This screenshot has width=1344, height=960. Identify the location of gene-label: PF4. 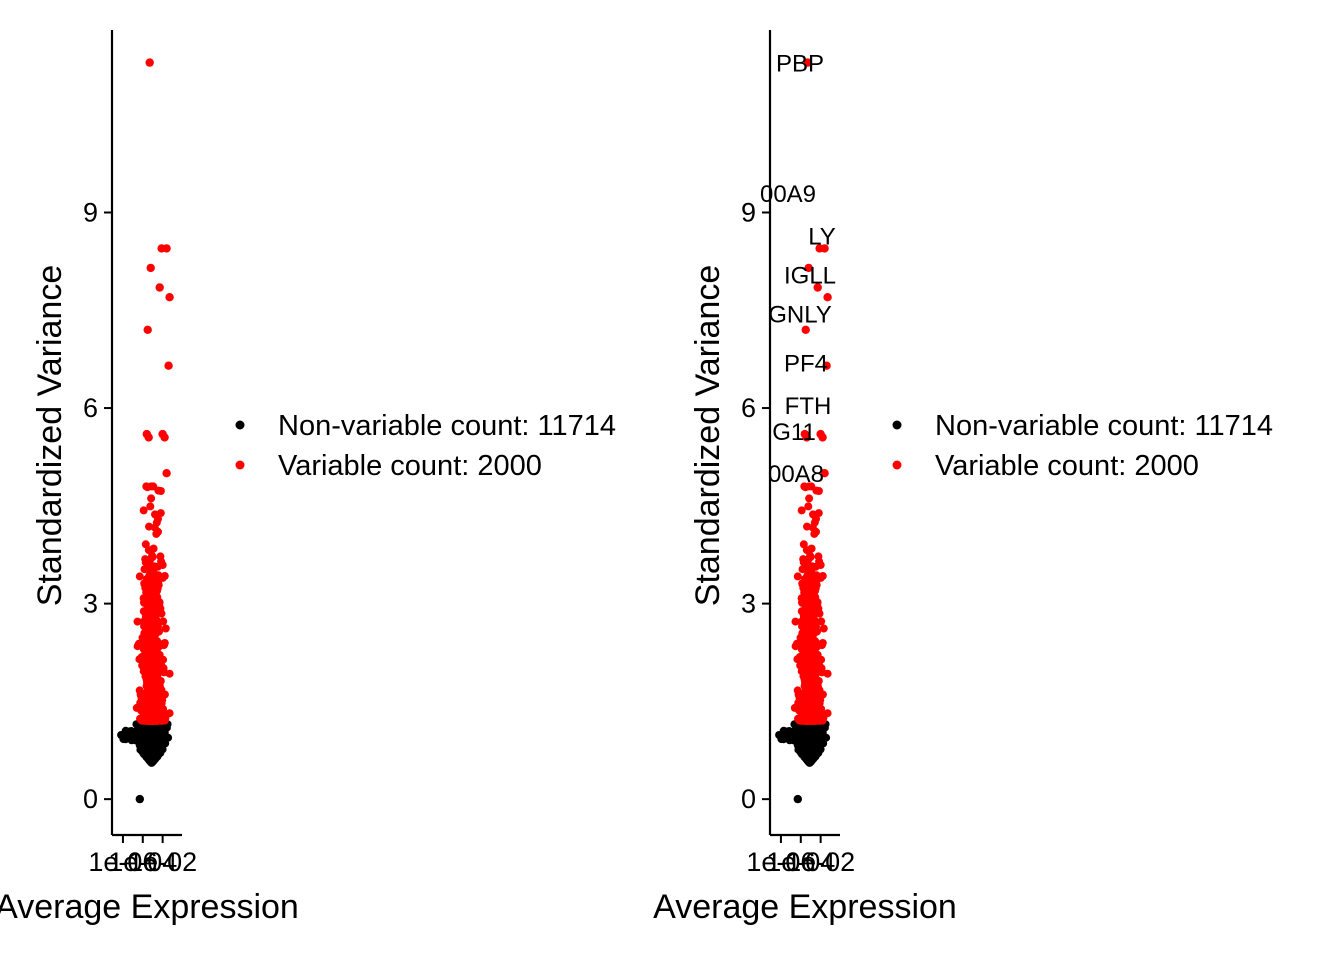
(806, 363).